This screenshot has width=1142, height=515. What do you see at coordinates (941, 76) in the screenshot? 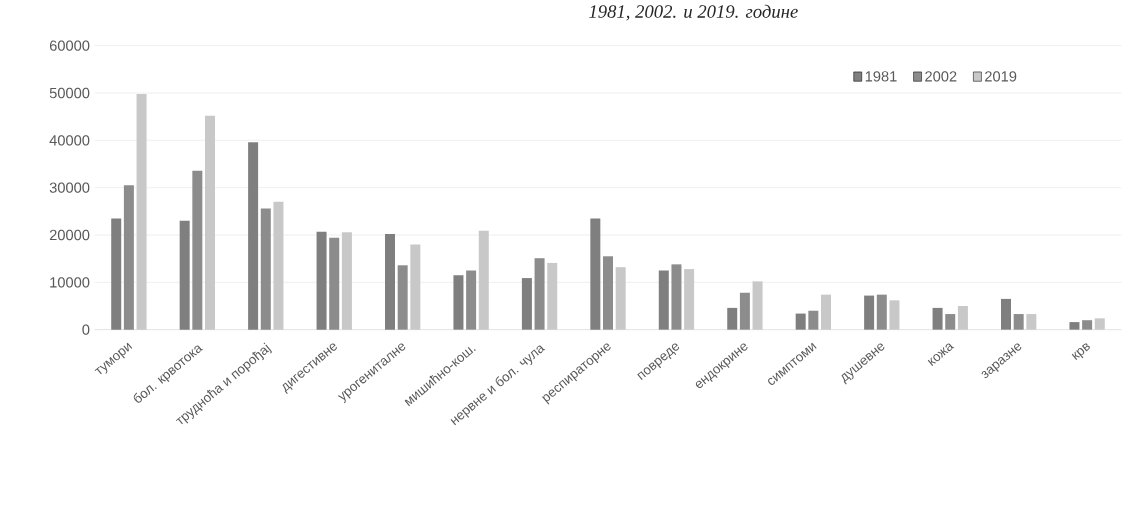
I see `legend-label: 2002` at bounding box center [941, 76].